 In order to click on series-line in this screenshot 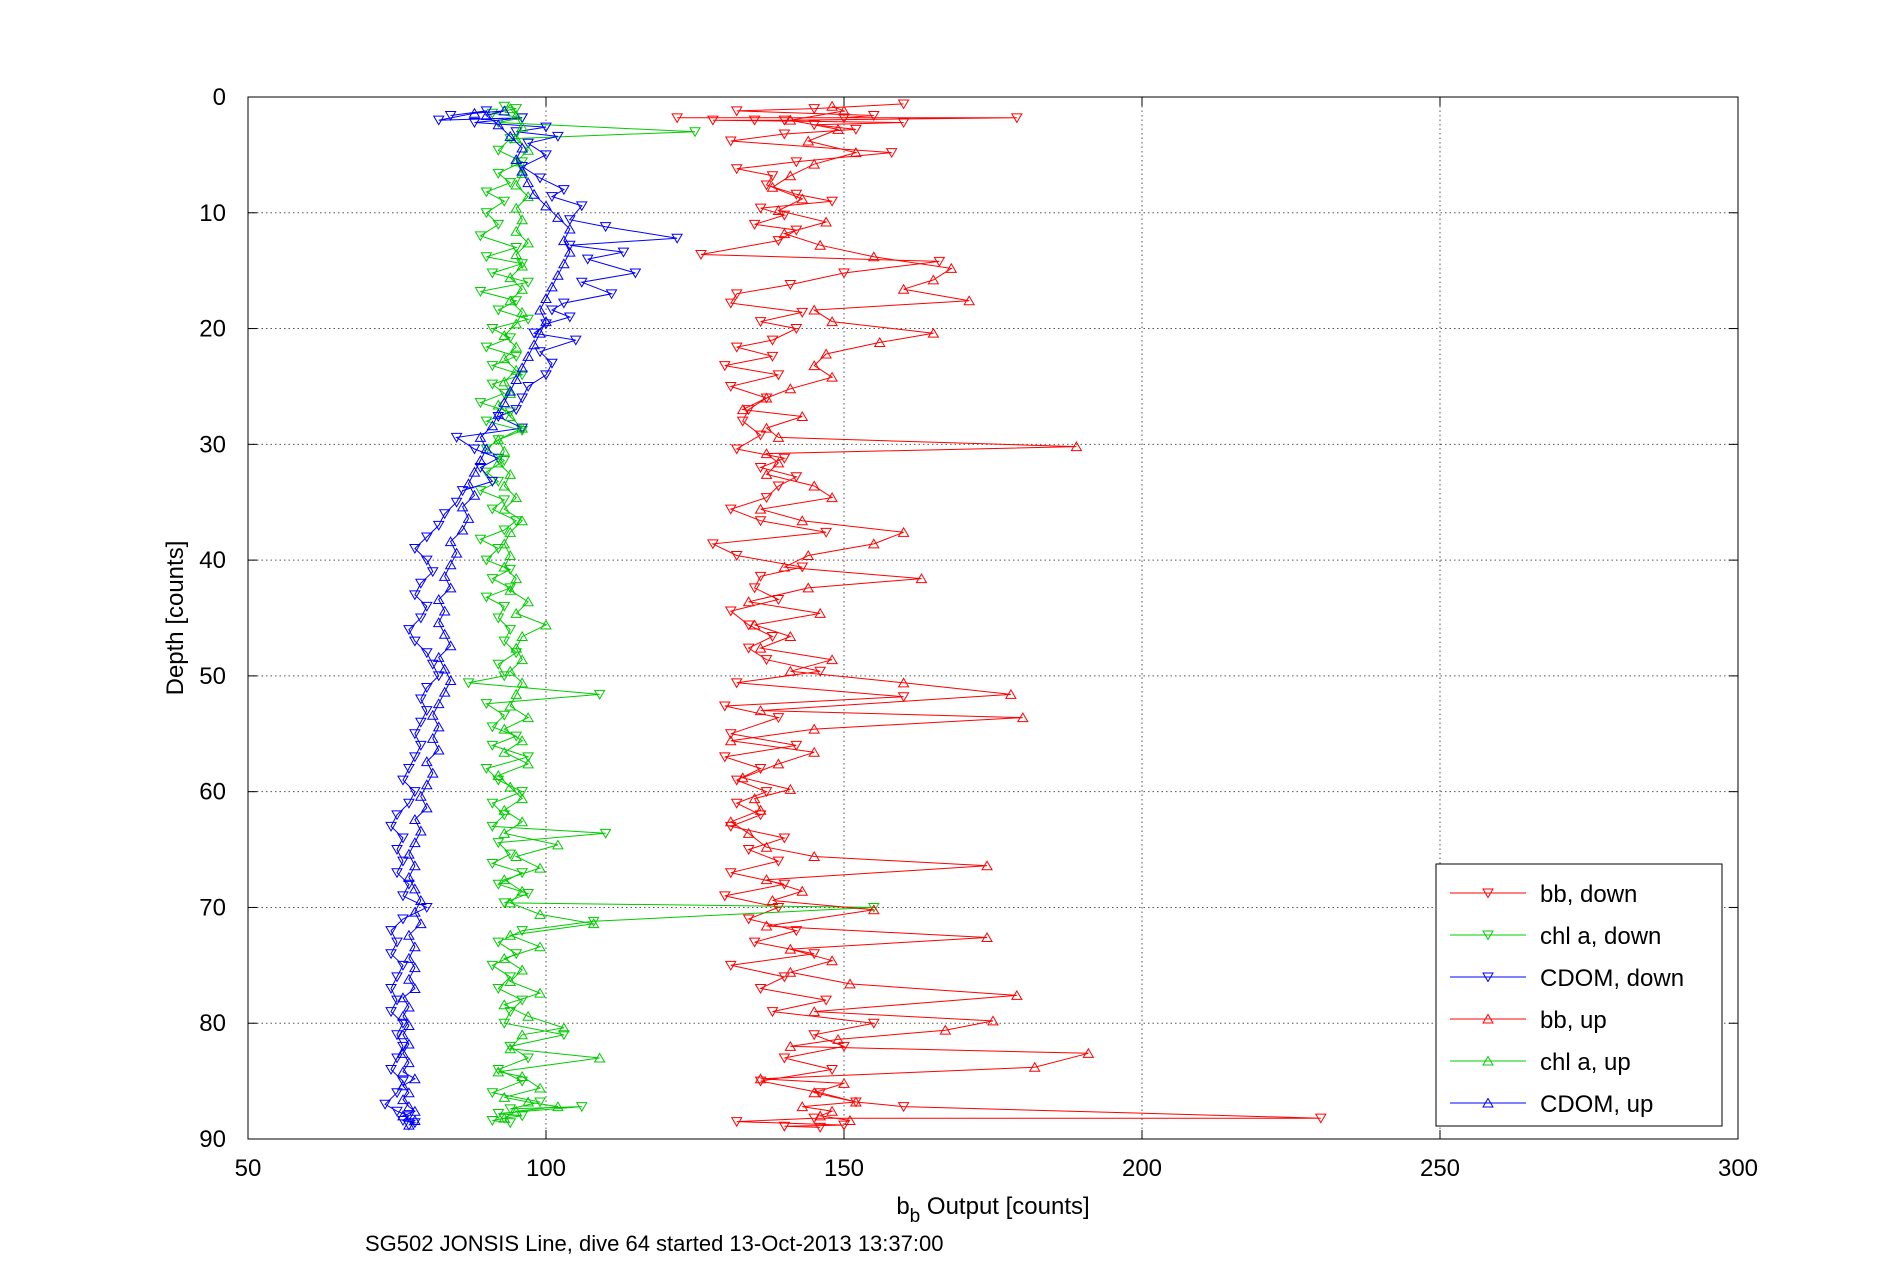, I will do `click(486, 618)`.